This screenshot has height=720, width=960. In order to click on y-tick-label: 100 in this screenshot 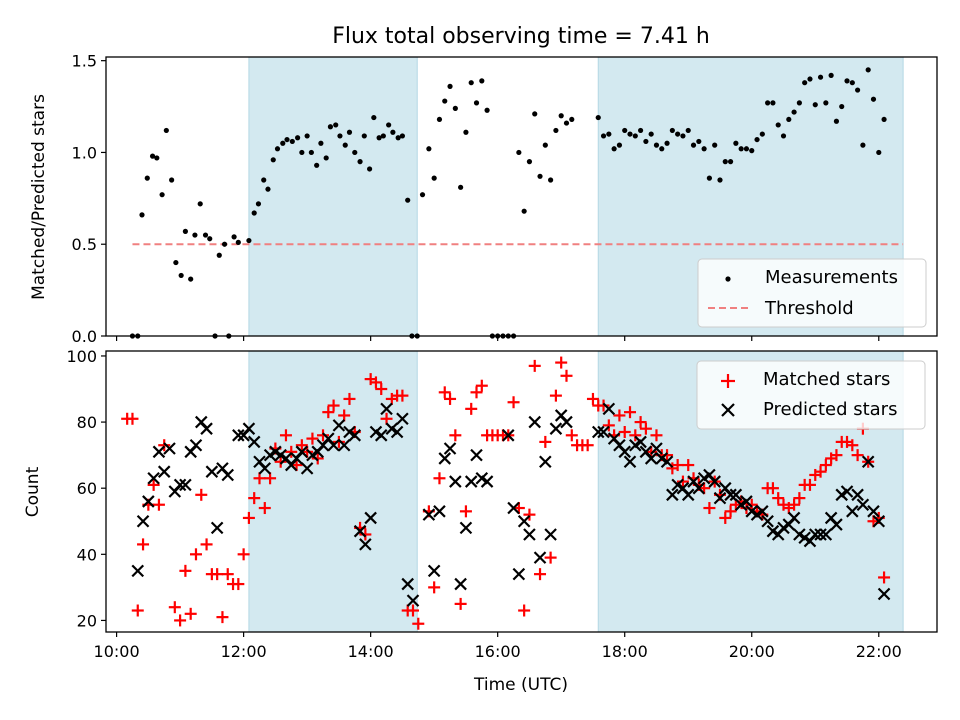, I will do `click(81, 356)`.